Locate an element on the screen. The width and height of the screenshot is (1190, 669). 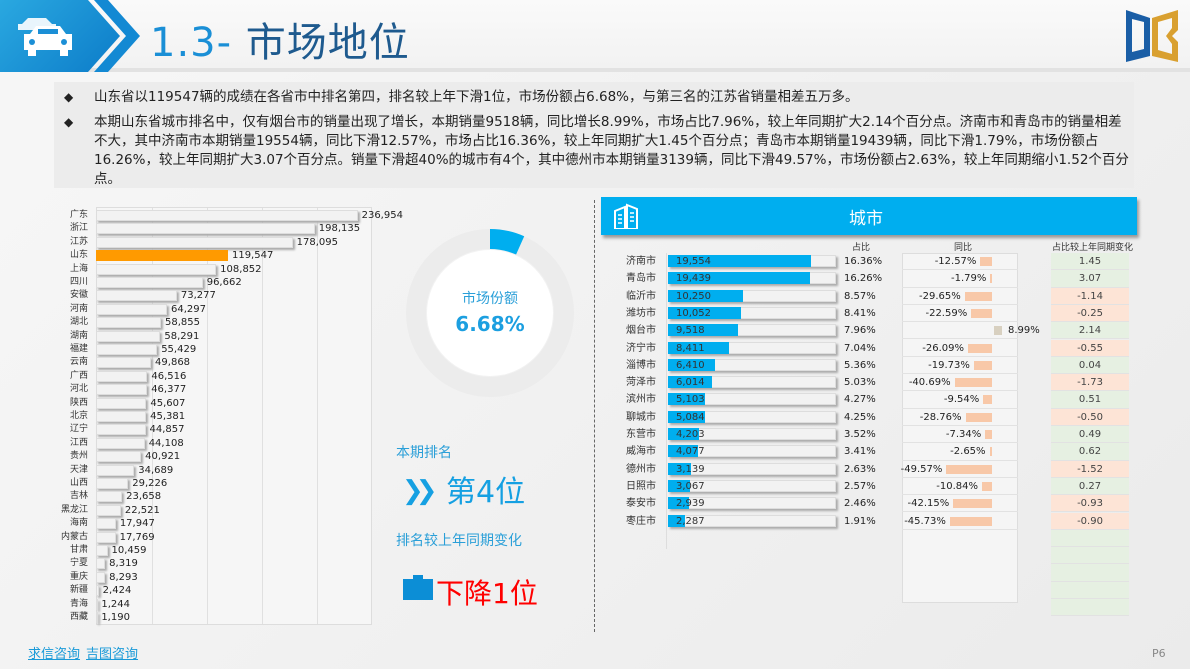
city-row: 烟台市 9,518 7.96% is located at coordinates (880, 330).